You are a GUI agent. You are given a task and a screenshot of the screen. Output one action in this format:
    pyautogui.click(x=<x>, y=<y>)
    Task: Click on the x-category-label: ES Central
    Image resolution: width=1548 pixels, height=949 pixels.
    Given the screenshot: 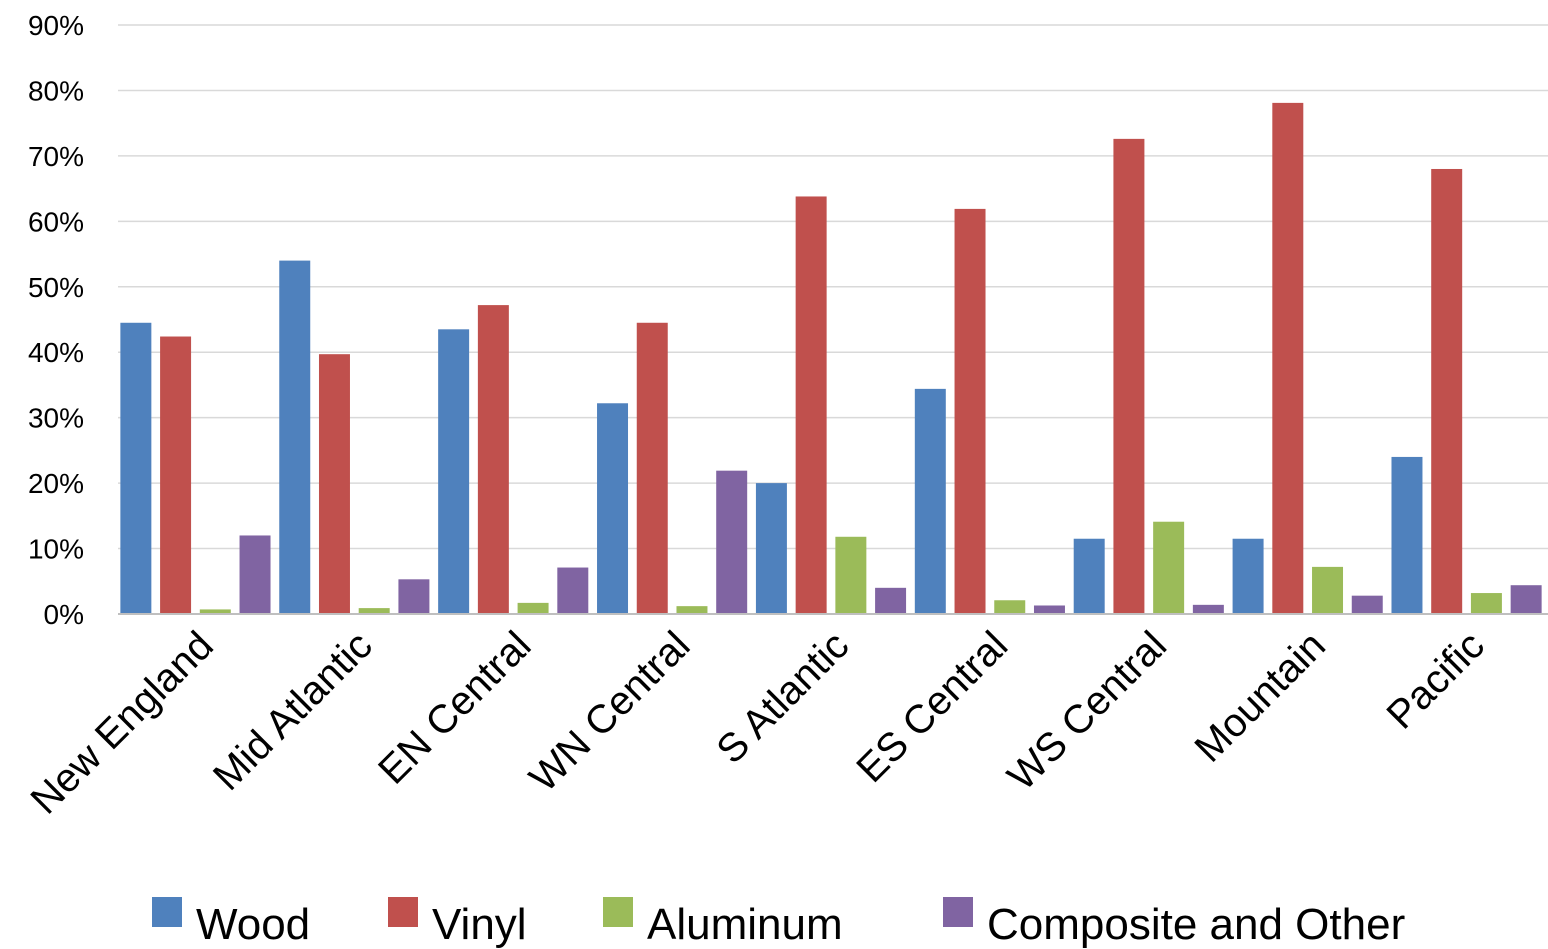 What is the action you would take?
    pyautogui.click(x=932, y=707)
    